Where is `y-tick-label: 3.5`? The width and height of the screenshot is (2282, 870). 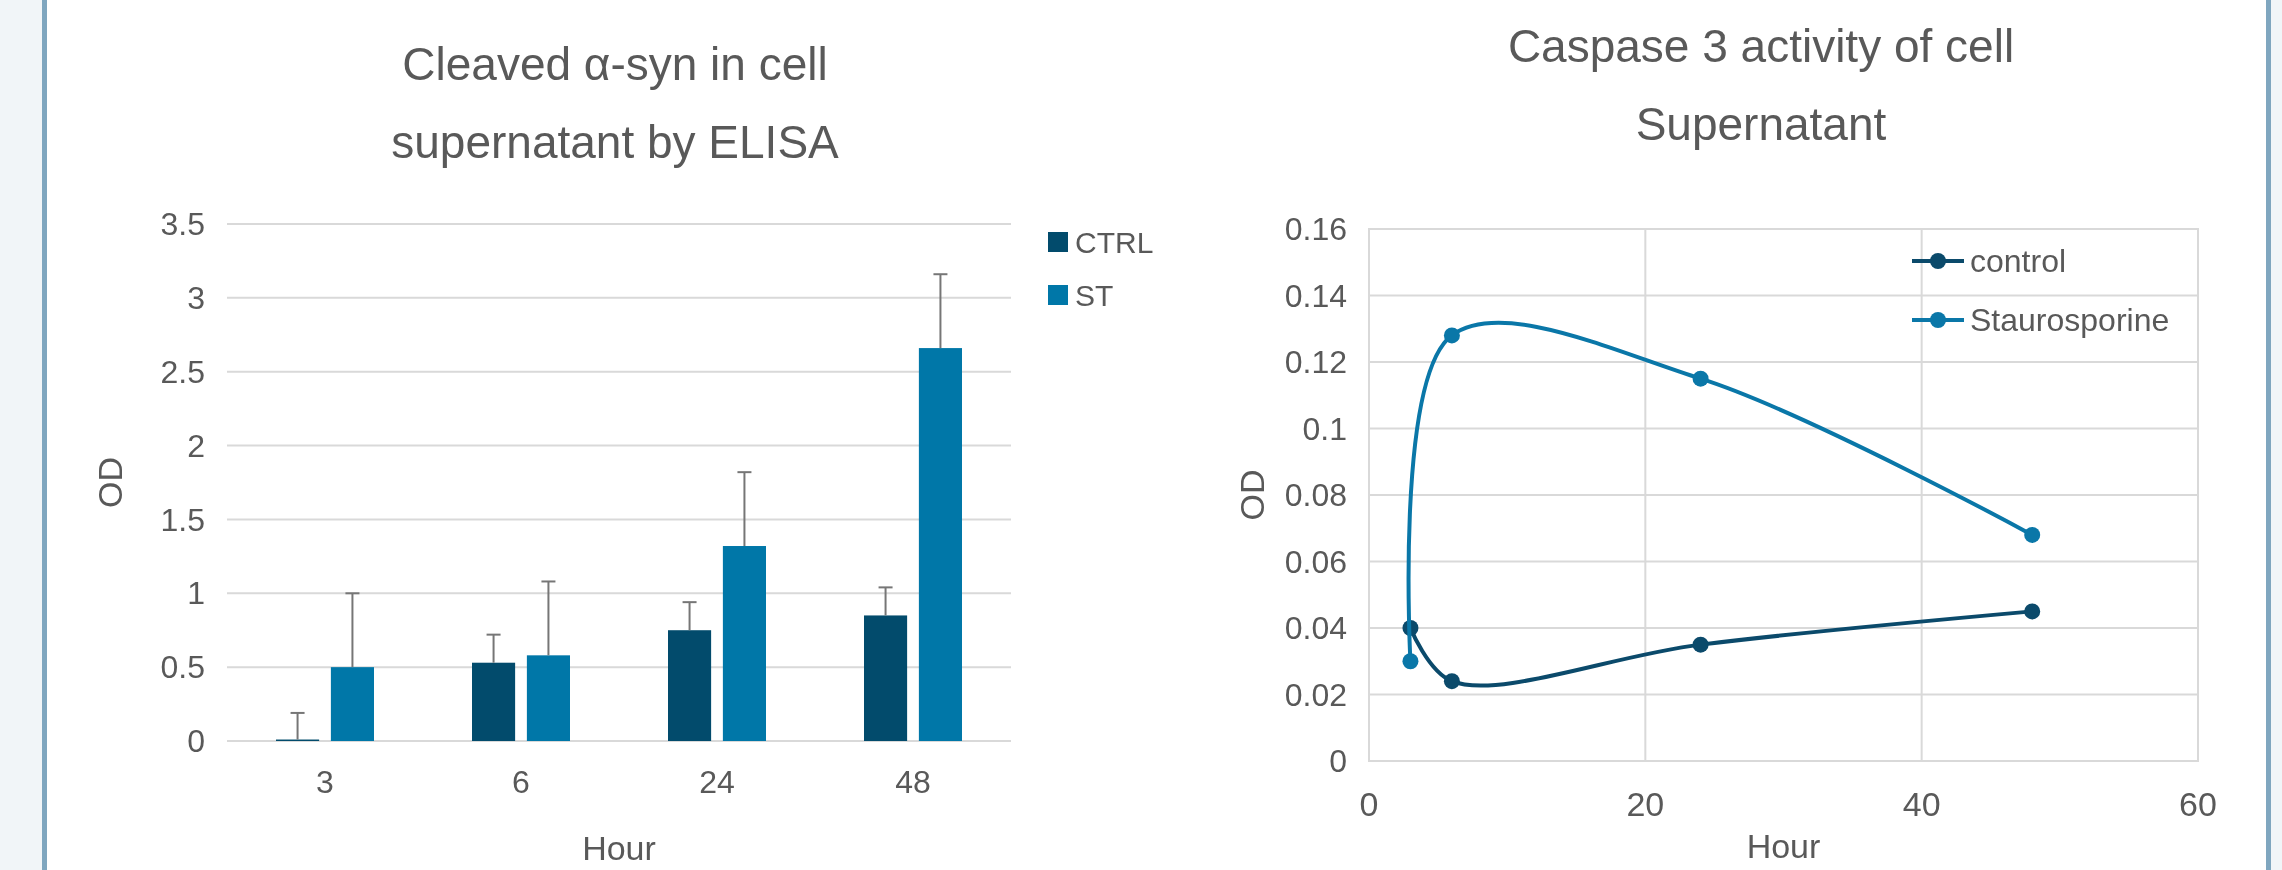
y-tick-label: 3.5 is located at coordinates (182, 224).